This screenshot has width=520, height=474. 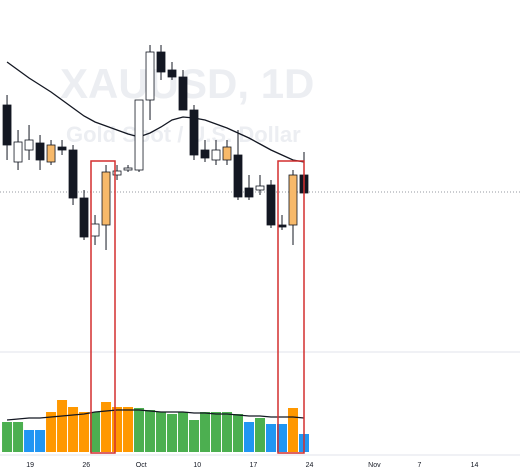 What do you see at coordinates (141, 465) in the screenshot?
I see `x-tick-label: Oct` at bounding box center [141, 465].